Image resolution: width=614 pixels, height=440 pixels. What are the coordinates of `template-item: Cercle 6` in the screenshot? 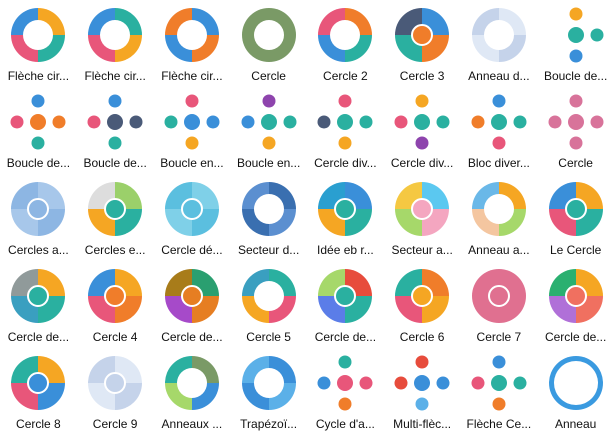 It's located at (422, 304).